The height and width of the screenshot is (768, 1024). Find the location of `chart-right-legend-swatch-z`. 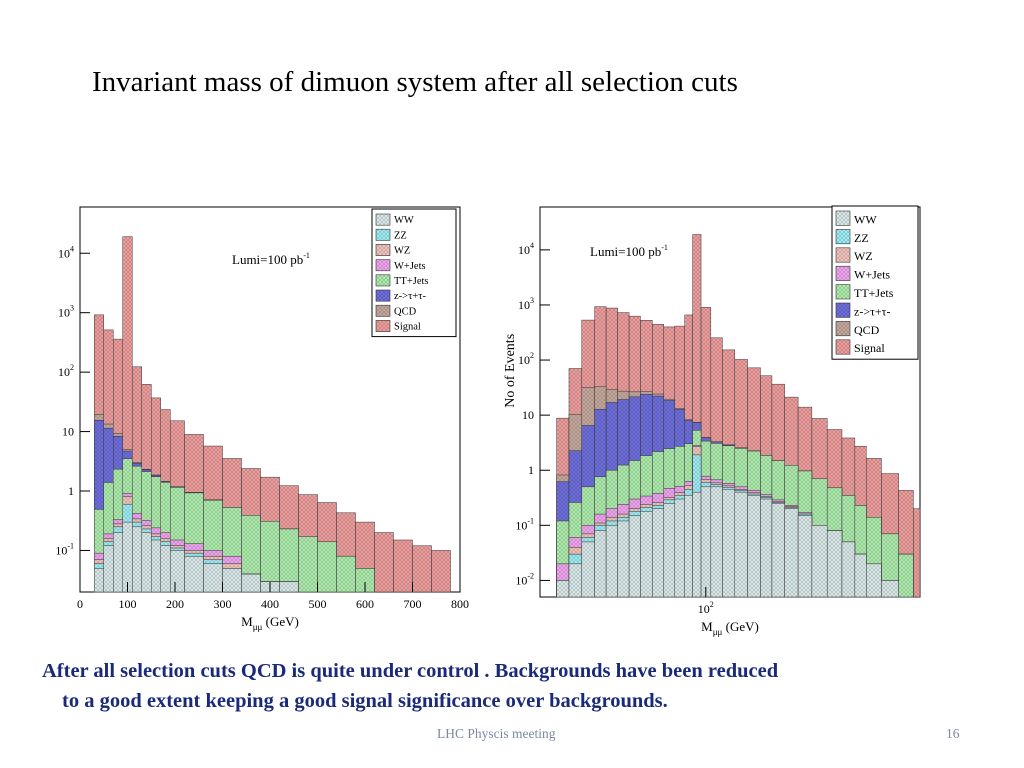

chart-right-legend-swatch-z is located at coordinates (843, 310).